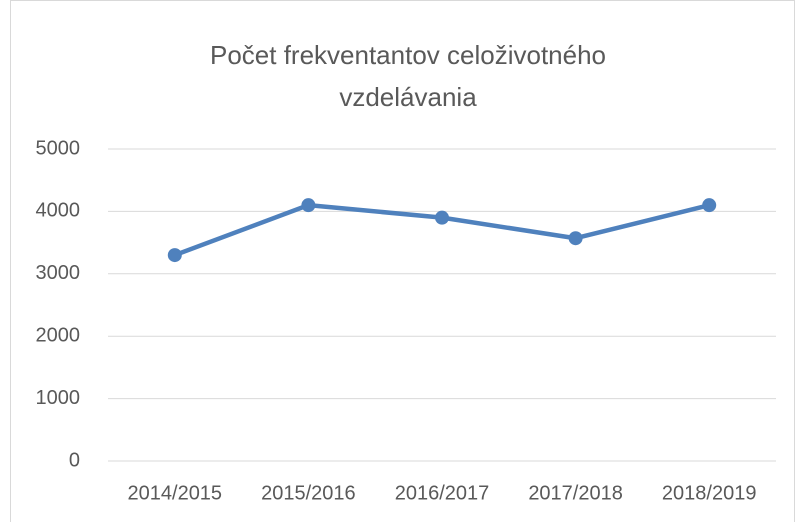  Describe the element at coordinates (58, 398) in the screenshot. I see `y-tick-label: 1000` at that location.